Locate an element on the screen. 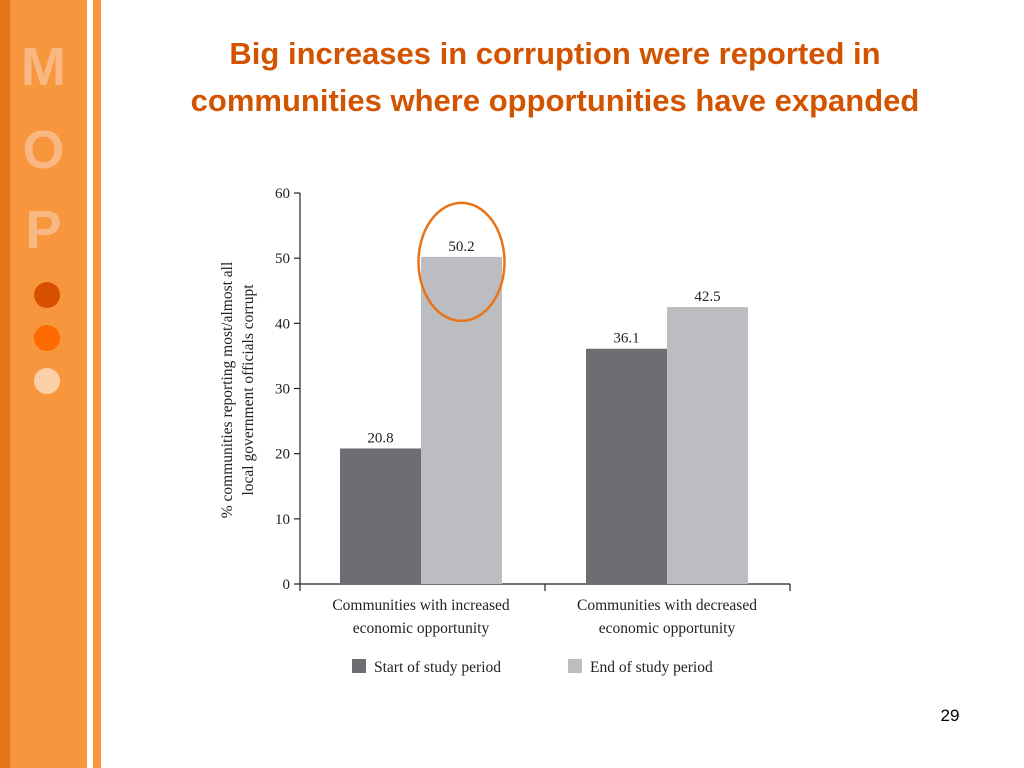  bar-value-label: 20.8 is located at coordinates (380, 438).